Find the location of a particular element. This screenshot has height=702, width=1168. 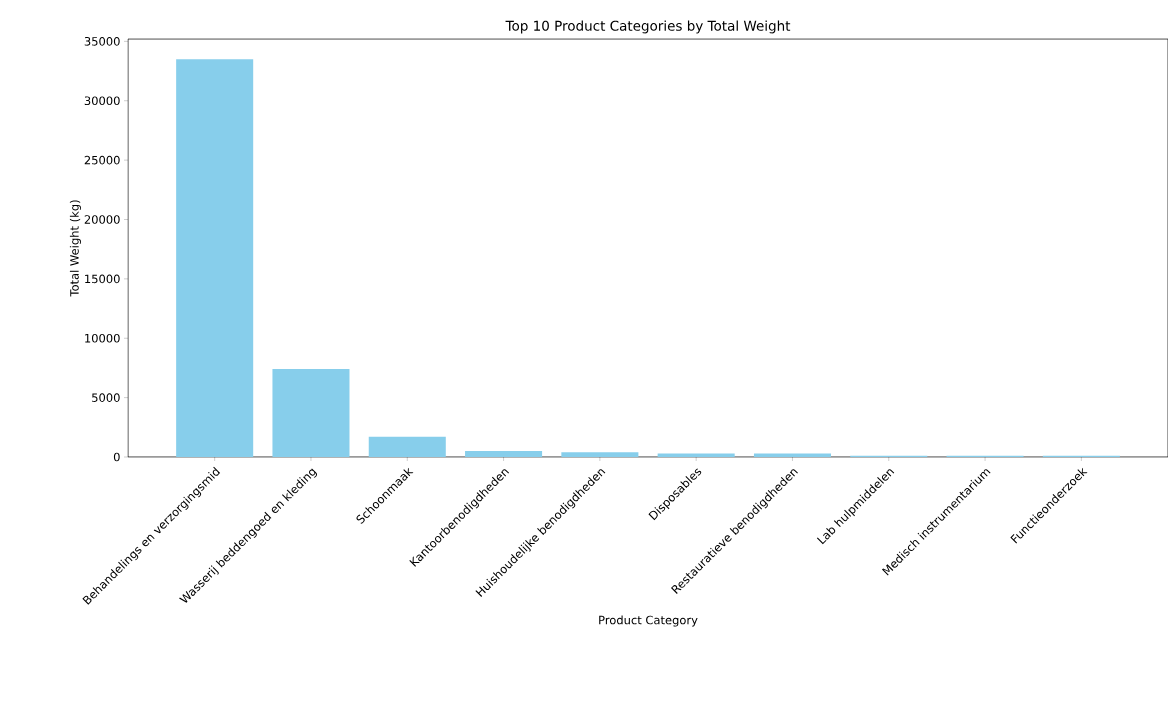

chart-title: Top 10 Product Categories by Total Weight is located at coordinates (648, 27).